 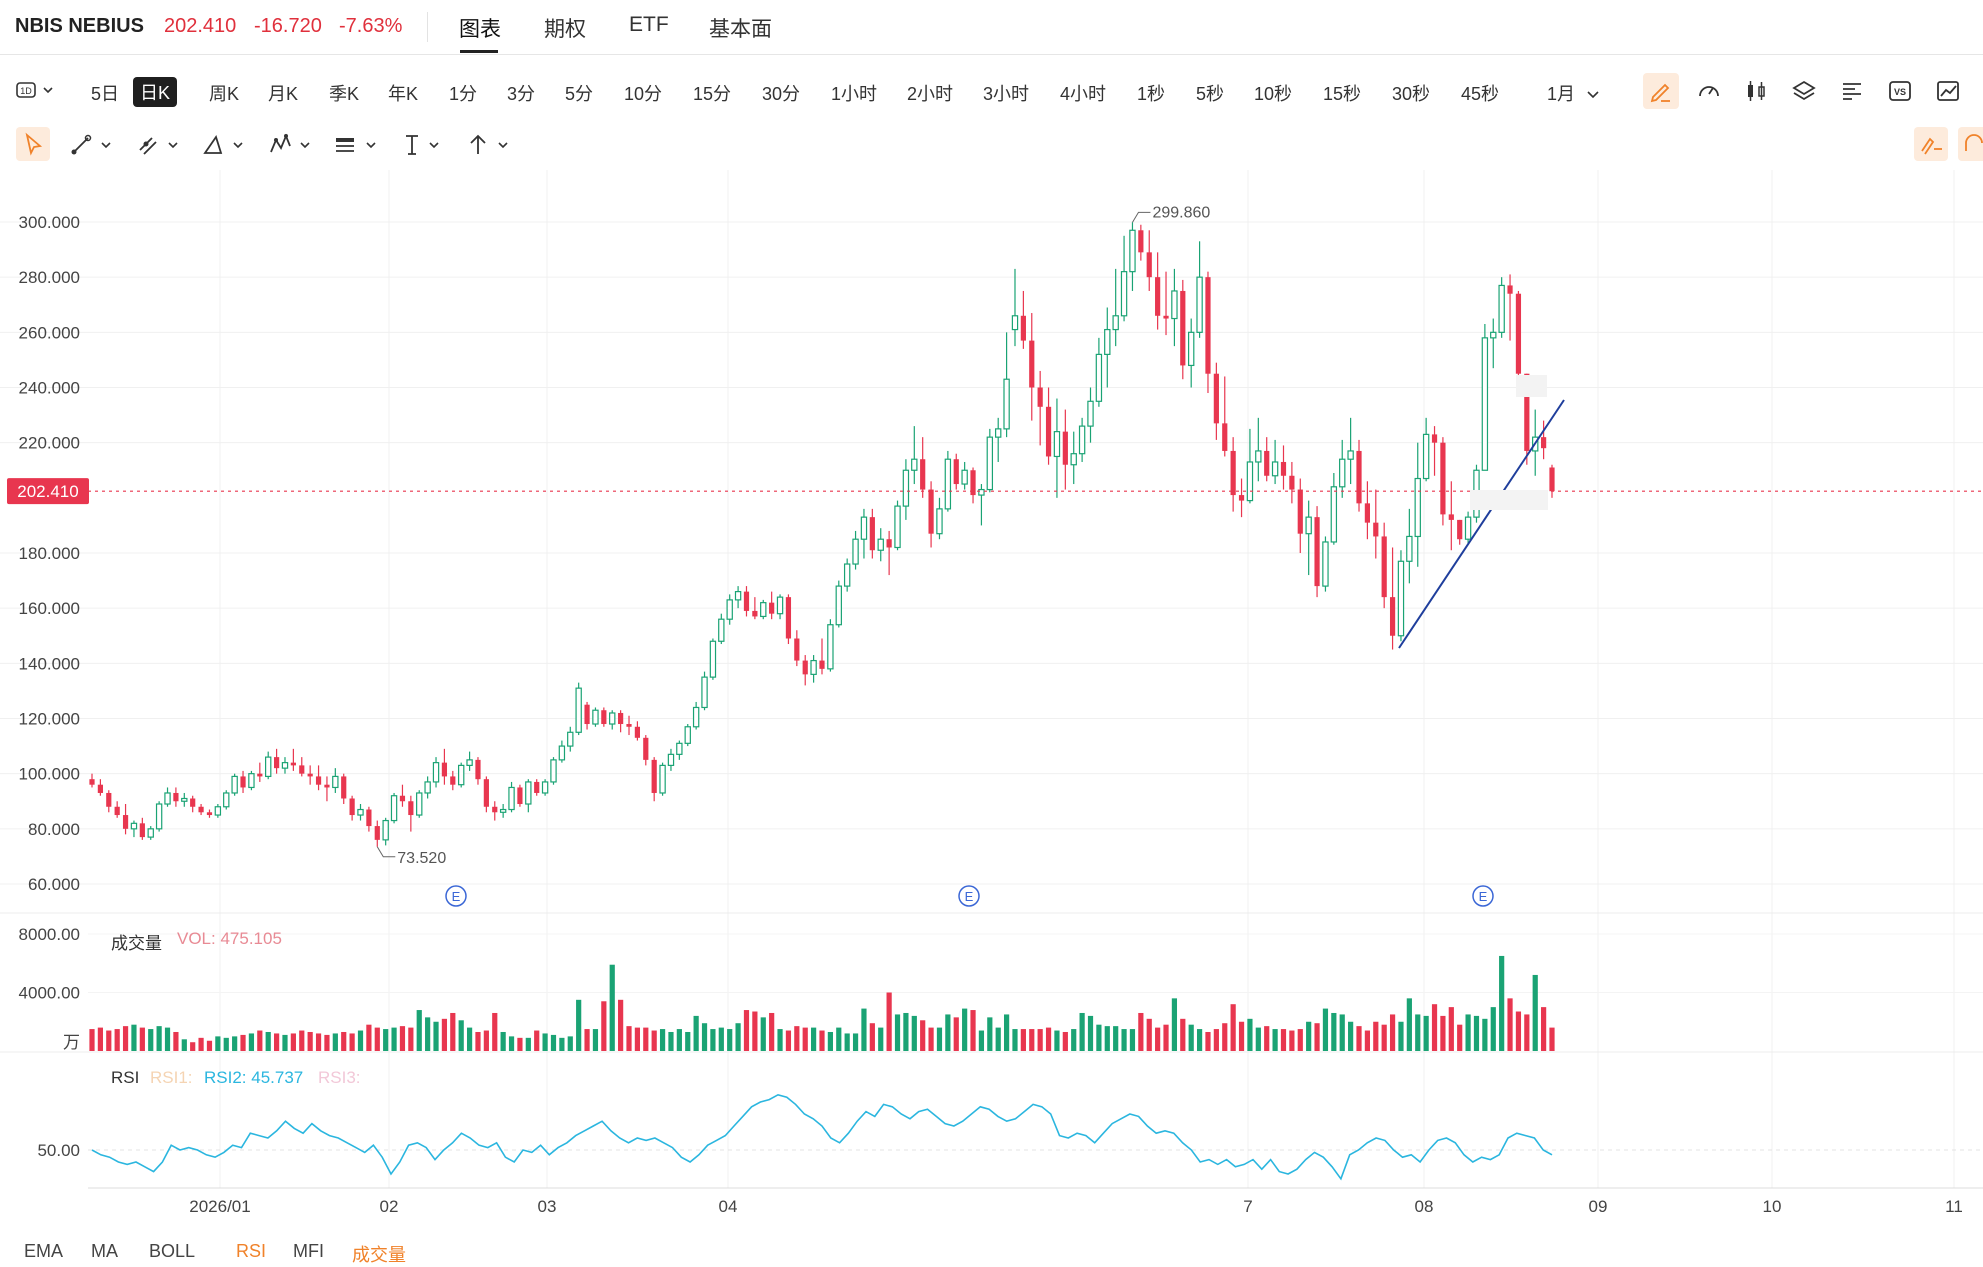 What do you see at coordinates (649, 24) in the screenshot?
I see `tab-etf: ETF` at bounding box center [649, 24].